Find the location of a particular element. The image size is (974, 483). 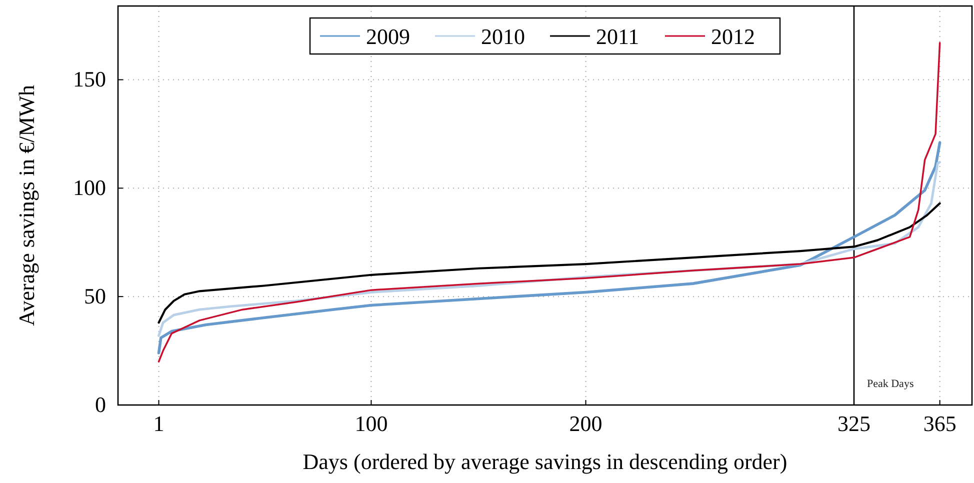

y-axis-title: Average savings in €/MWh is located at coordinates (26, 205).